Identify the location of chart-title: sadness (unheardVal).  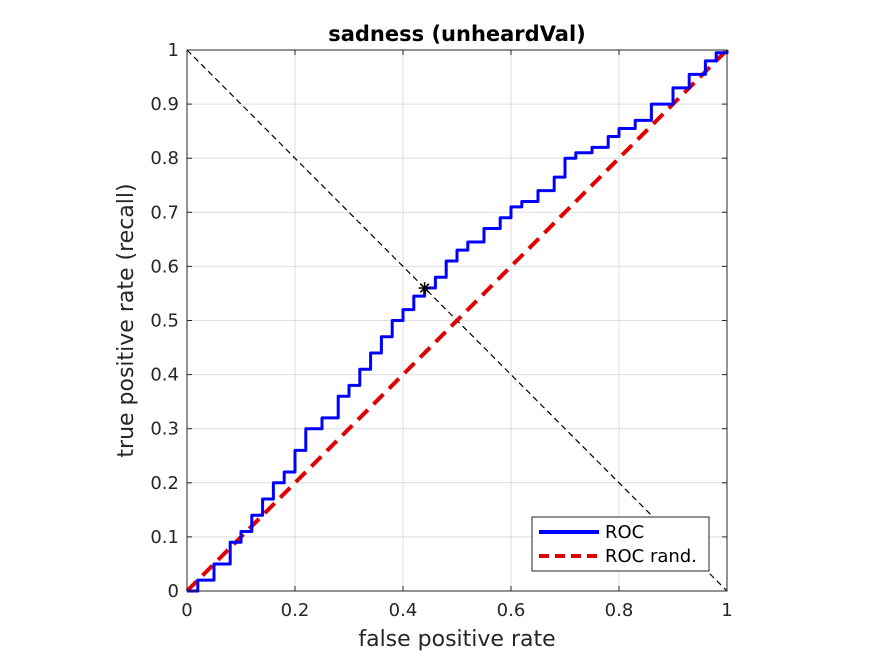
(457, 34).